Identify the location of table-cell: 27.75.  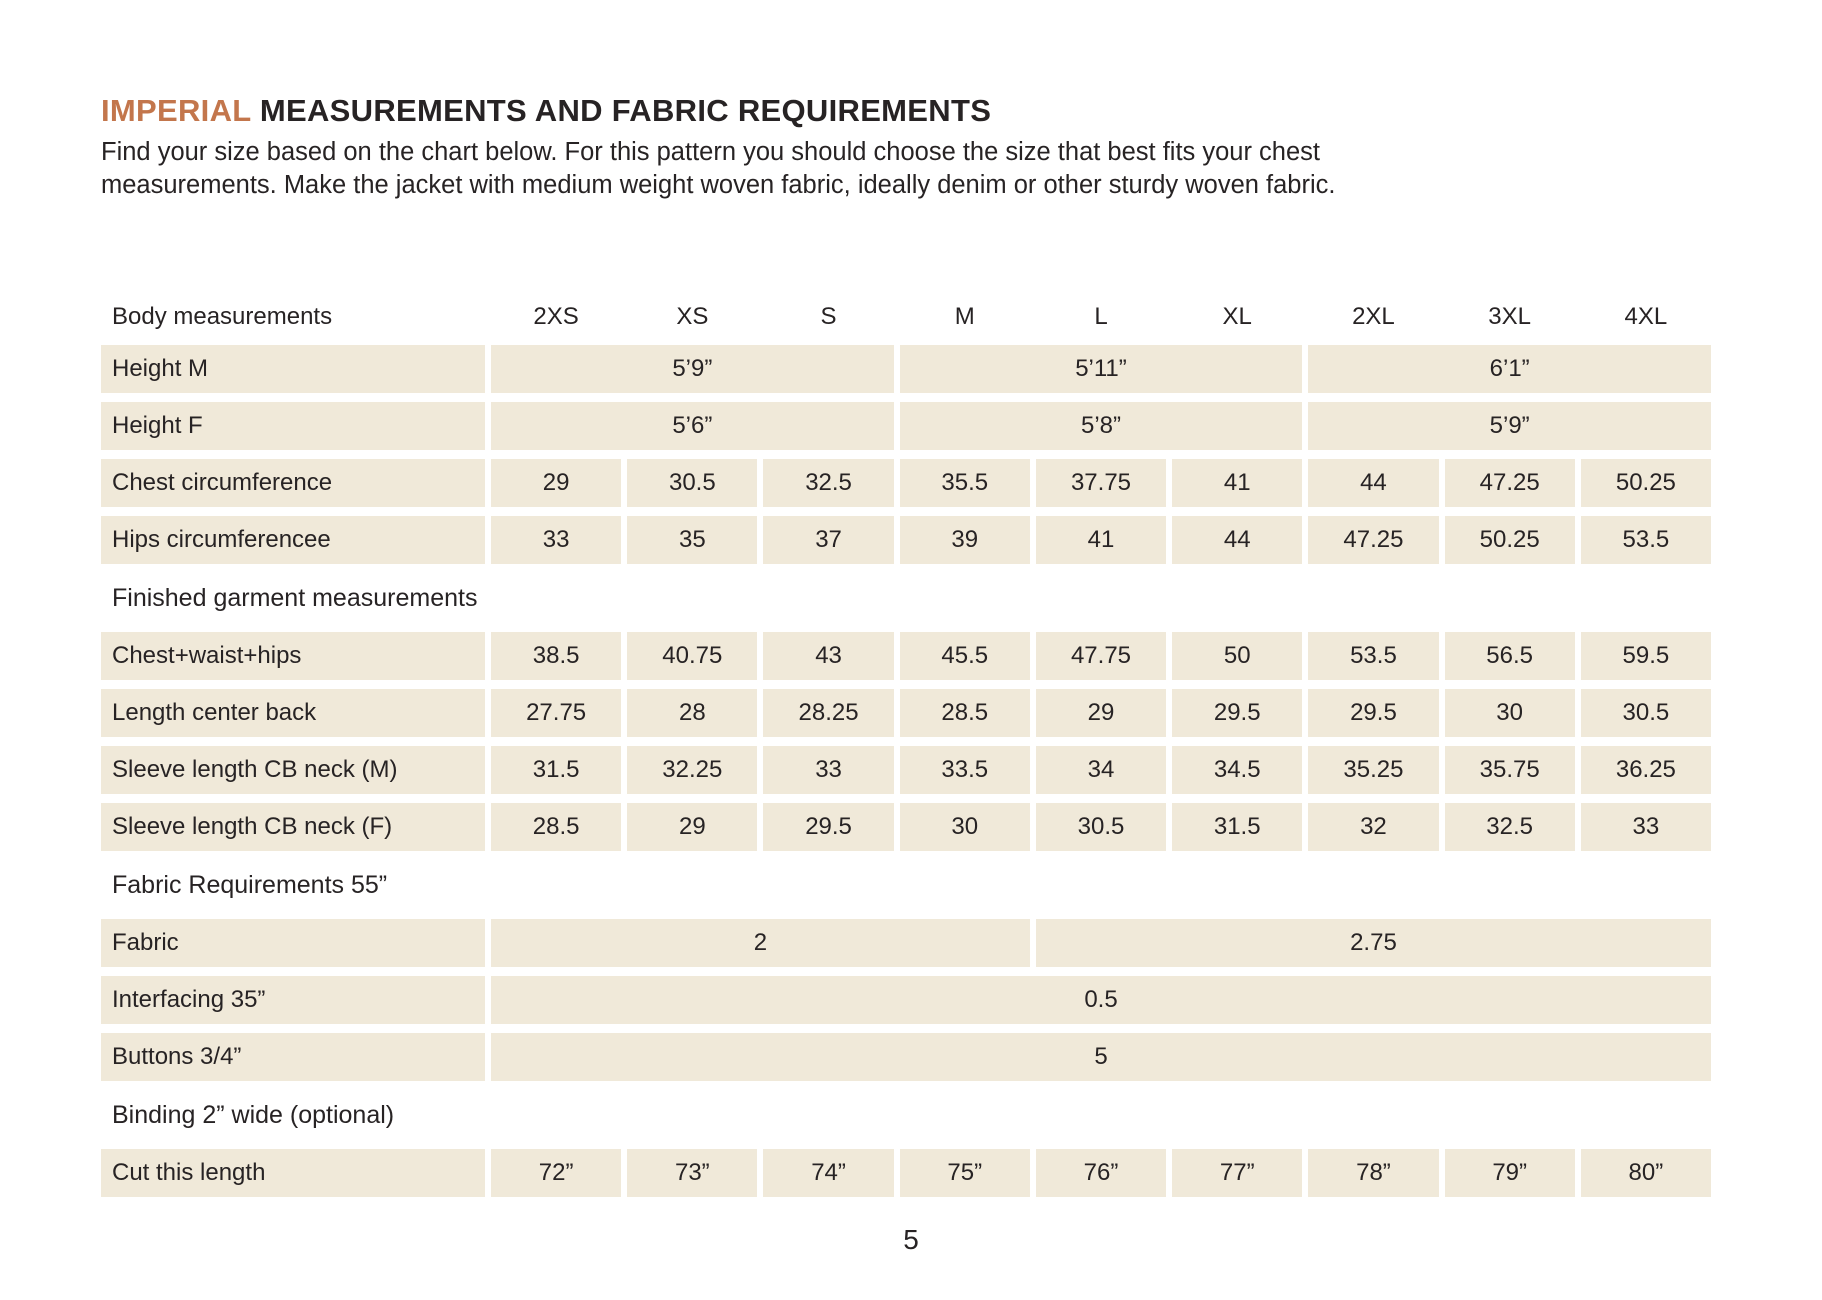
(556, 713).